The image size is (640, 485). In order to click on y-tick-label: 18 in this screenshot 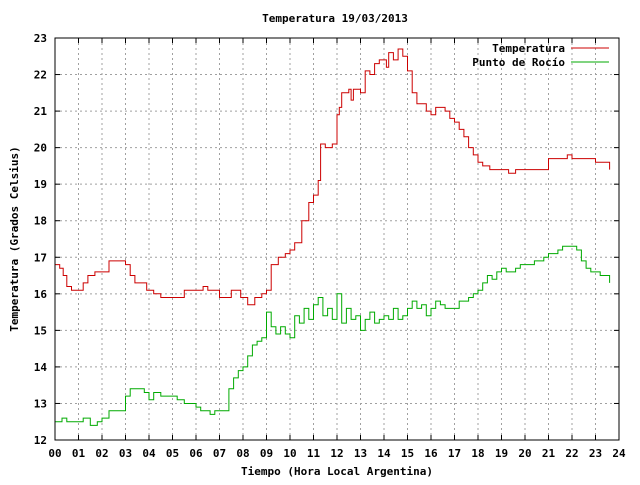, I will do `click(40, 221)`.